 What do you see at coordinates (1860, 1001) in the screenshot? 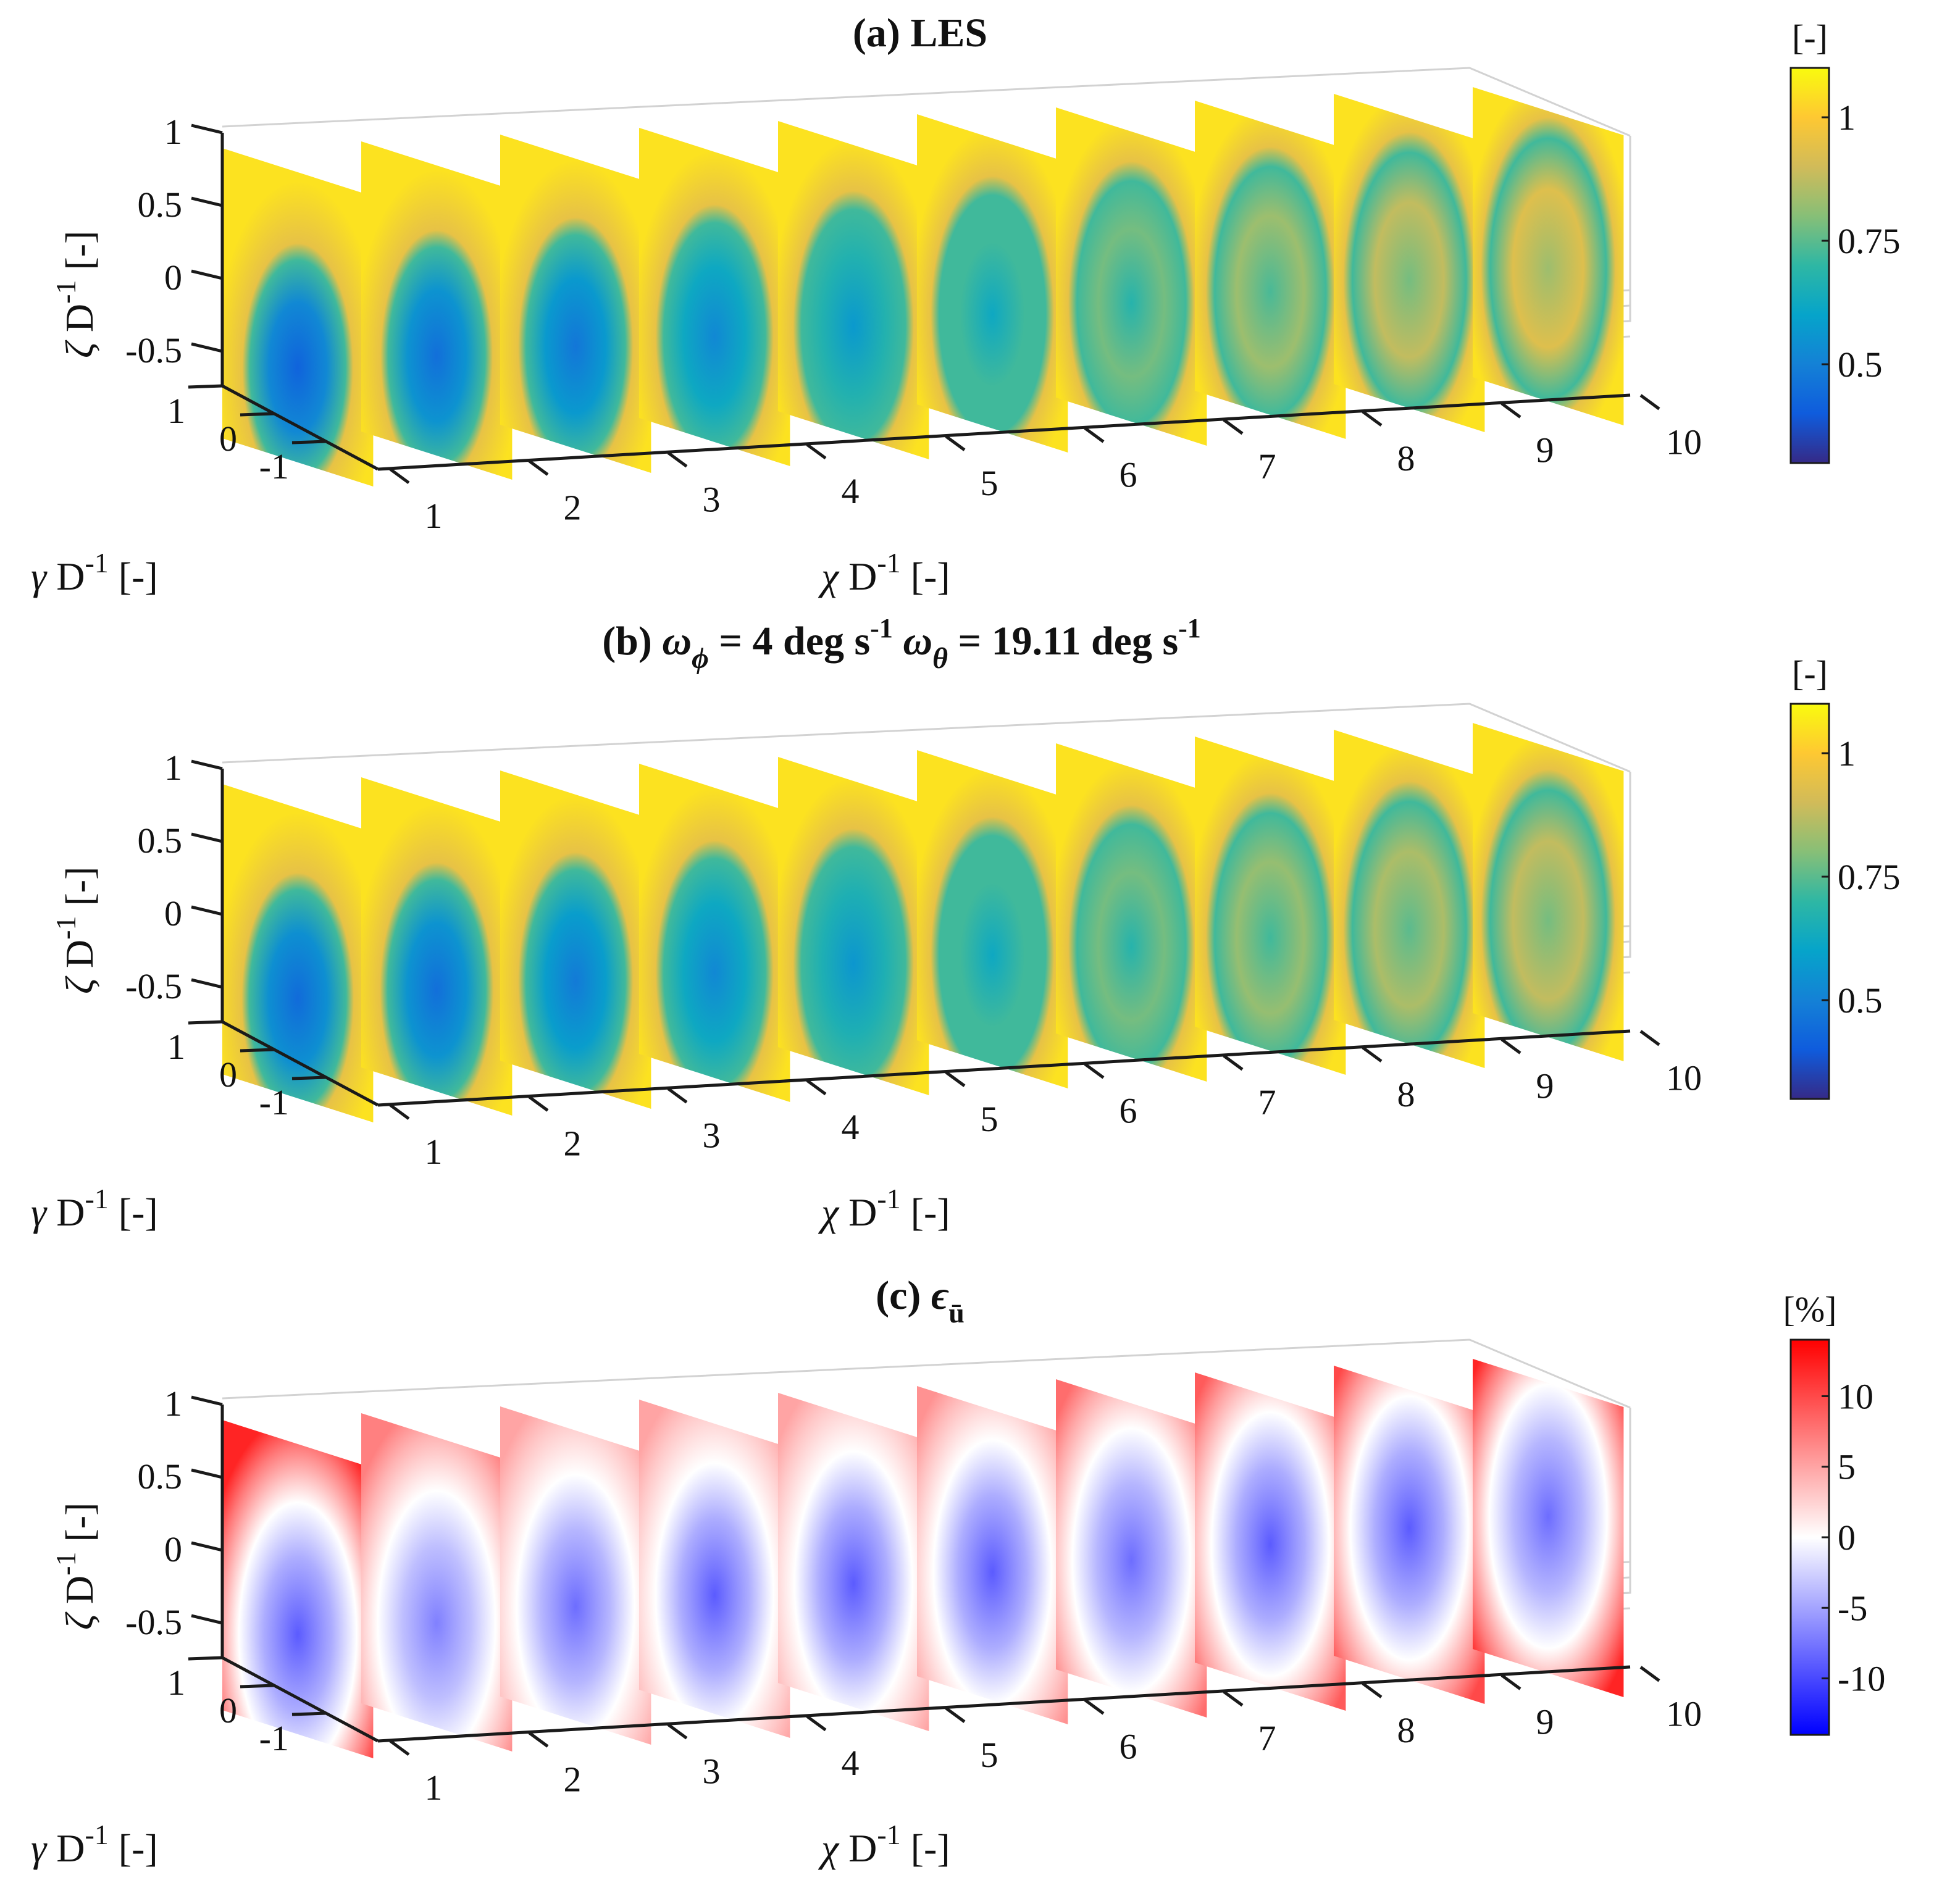
I see `colorbar-tick-label: 0.5` at bounding box center [1860, 1001].